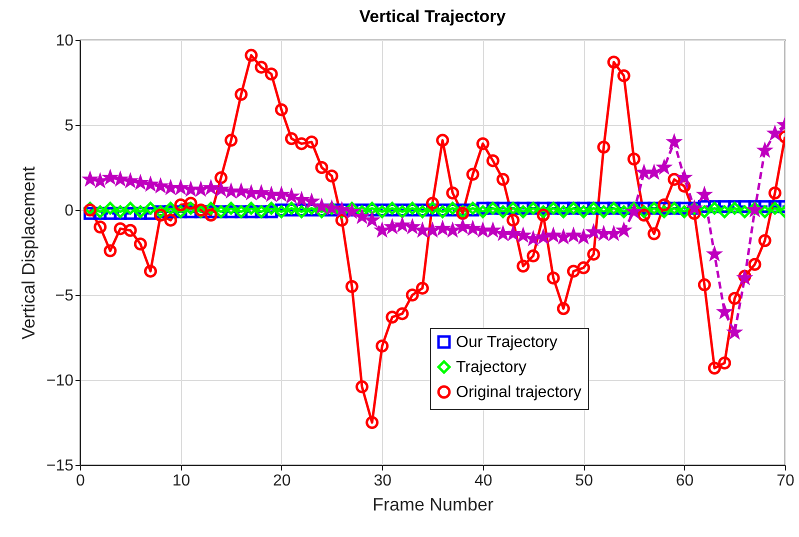 The image size is (799, 537). Describe the element at coordinates (282, 481) in the screenshot. I see `x-tick-label: 20` at that location.